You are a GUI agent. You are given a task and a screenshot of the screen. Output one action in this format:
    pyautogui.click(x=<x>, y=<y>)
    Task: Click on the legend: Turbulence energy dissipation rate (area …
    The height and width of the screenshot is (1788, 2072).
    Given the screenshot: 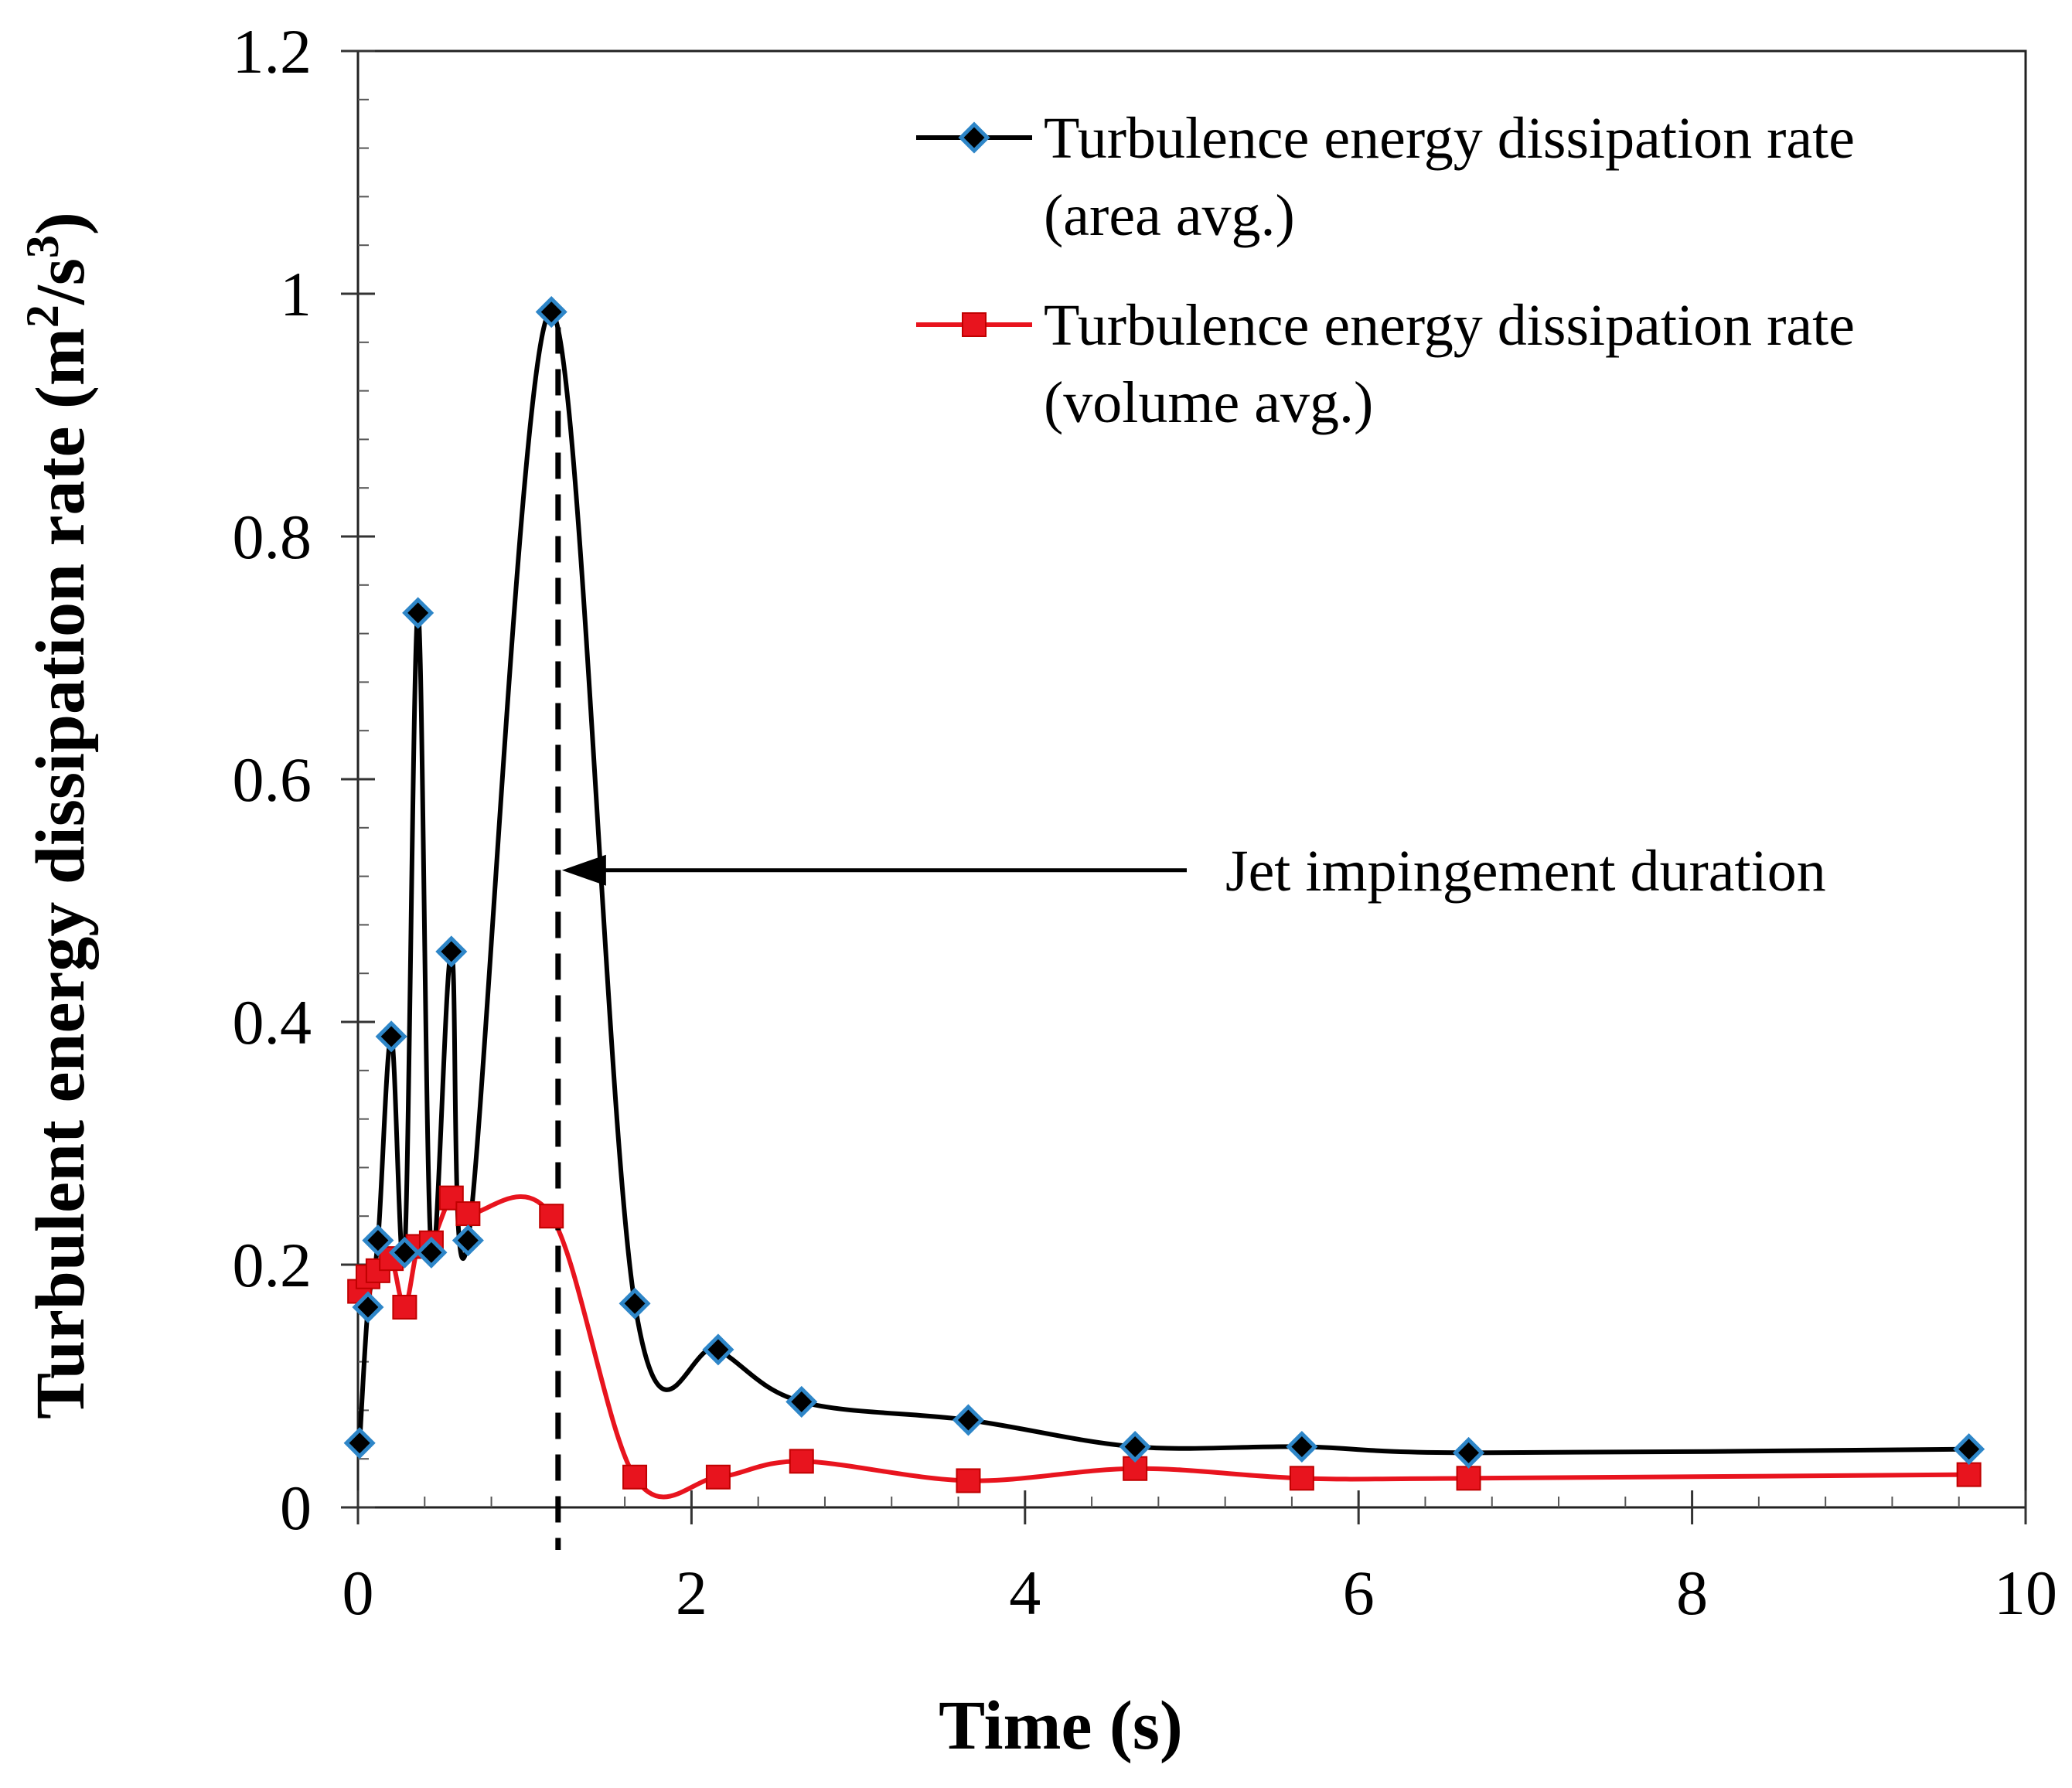 What is the action you would take?
    pyautogui.click(x=1385, y=270)
    